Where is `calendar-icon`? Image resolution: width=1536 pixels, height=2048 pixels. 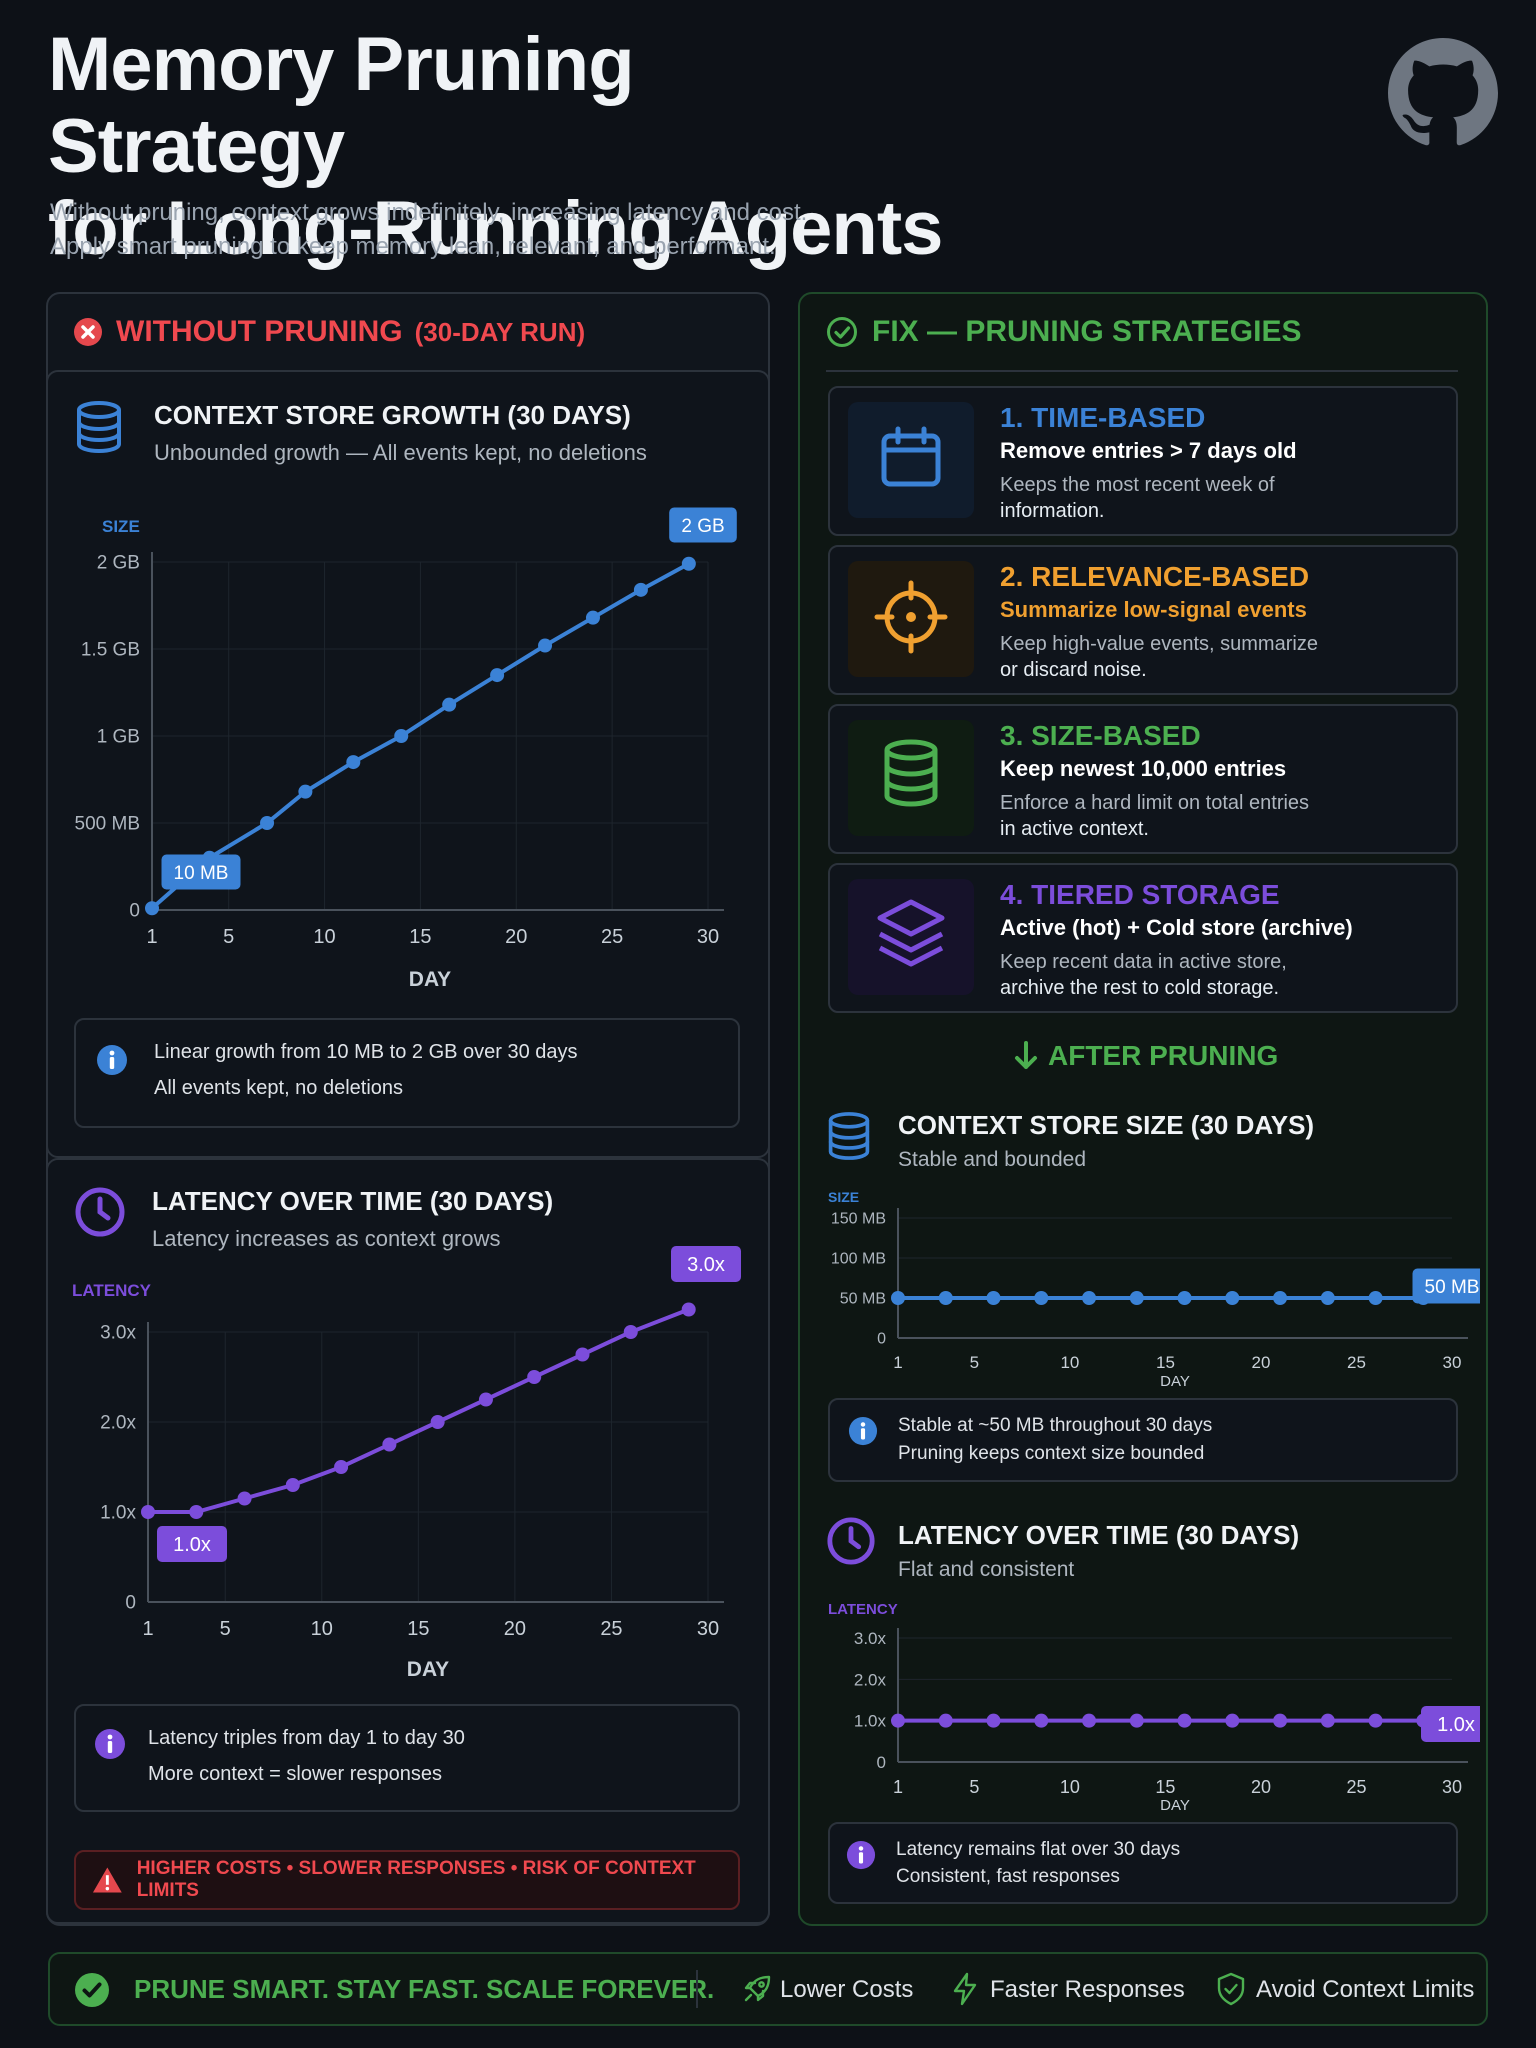 calendar-icon is located at coordinates (911, 456).